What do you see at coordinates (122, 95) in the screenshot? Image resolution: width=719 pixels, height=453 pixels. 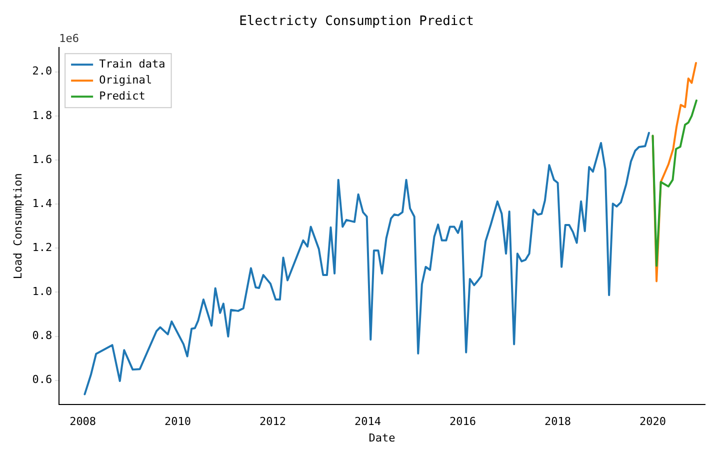 I see `legend-label: Predict` at bounding box center [122, 95].